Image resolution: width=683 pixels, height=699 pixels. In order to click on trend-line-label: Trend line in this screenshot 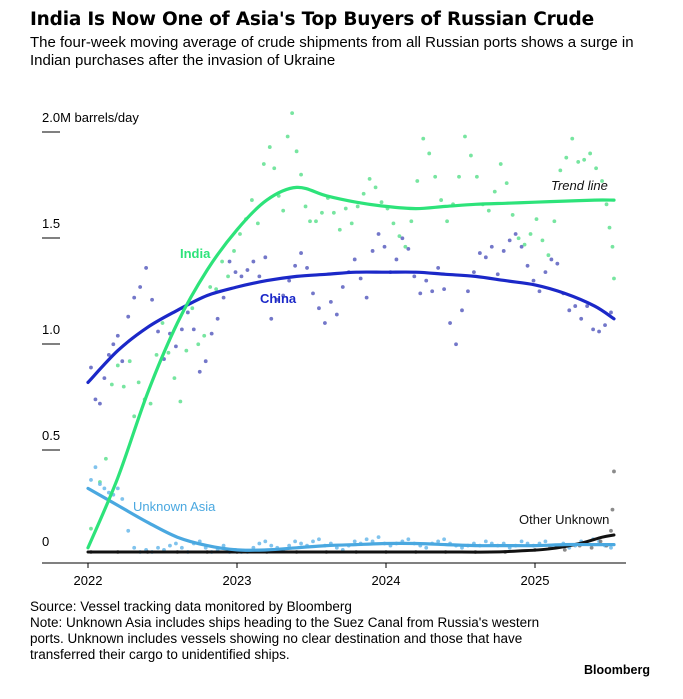, I will do `click(579, 185)`.